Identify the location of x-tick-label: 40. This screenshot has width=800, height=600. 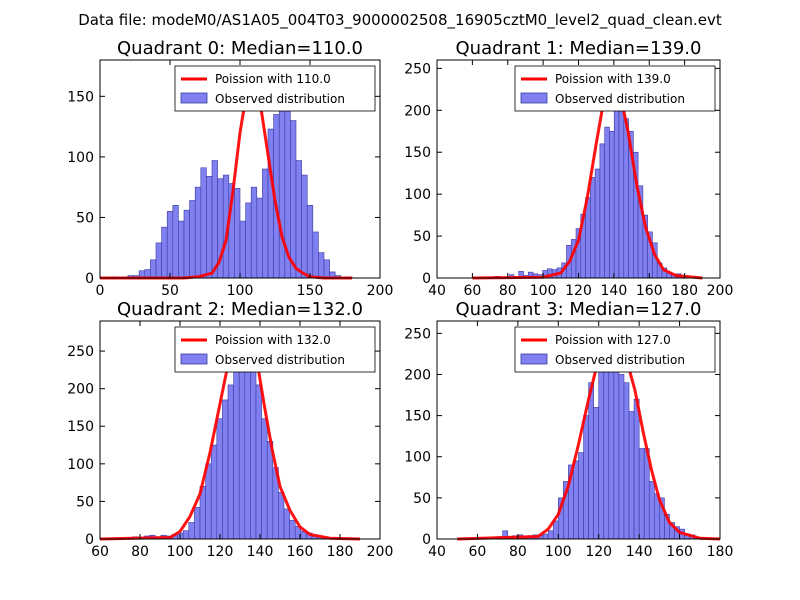
(437, 291).